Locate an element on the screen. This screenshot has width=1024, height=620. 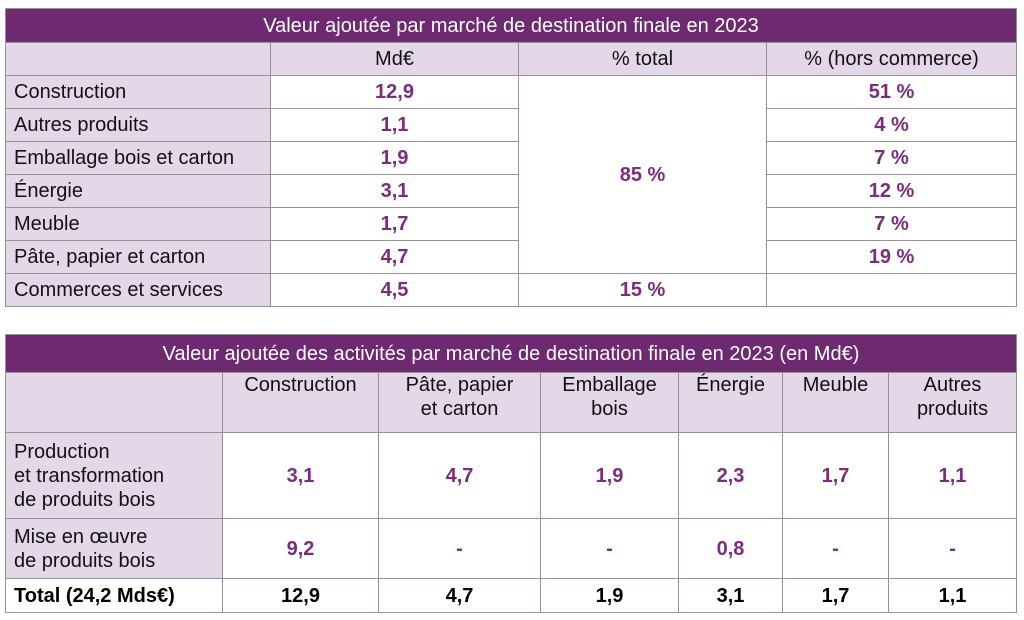
cell: % total is located at coordinates (642, 59).